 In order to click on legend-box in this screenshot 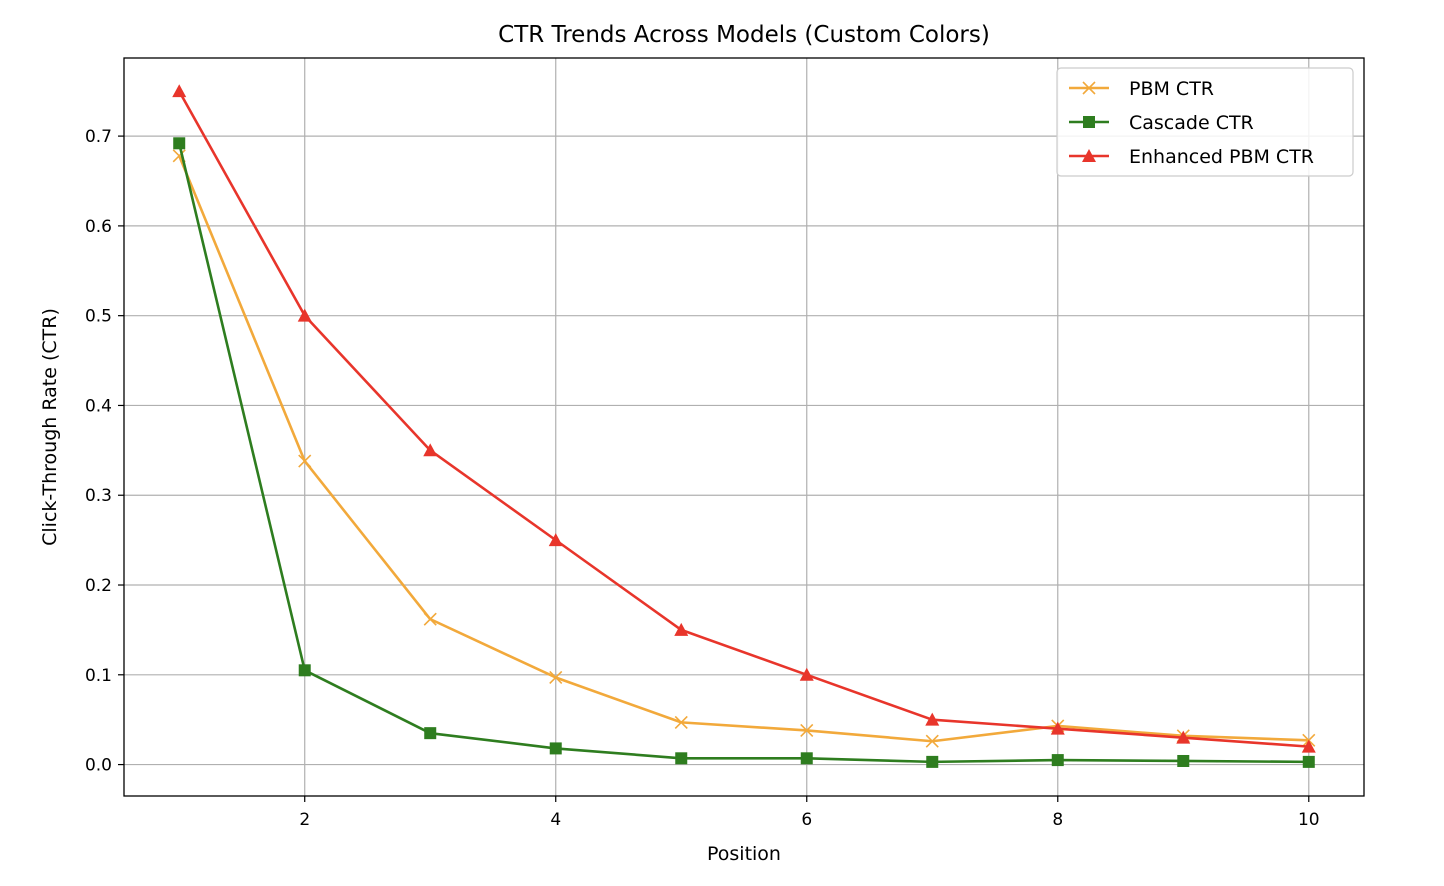, I will do `click(1205, 122)`.